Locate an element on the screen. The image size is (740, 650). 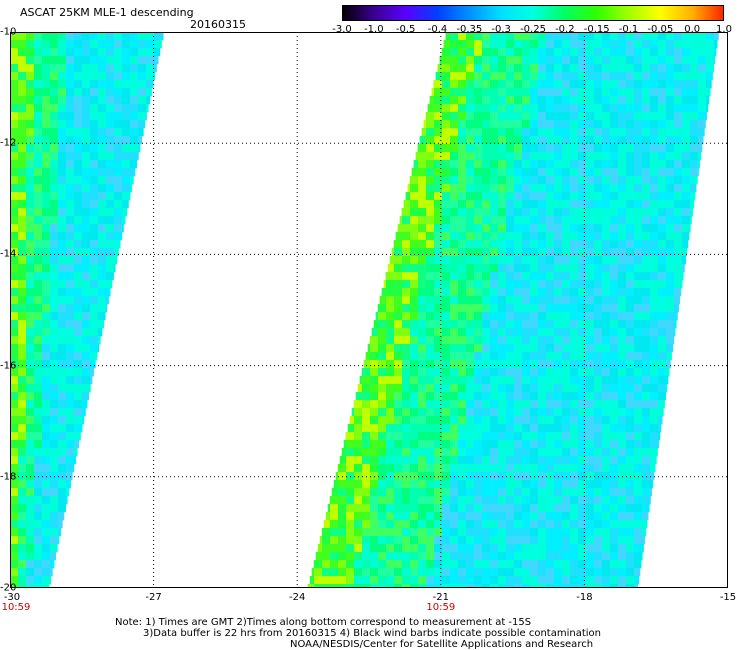
colorbar-label: -0.4 is located at coordinates (437, 29).